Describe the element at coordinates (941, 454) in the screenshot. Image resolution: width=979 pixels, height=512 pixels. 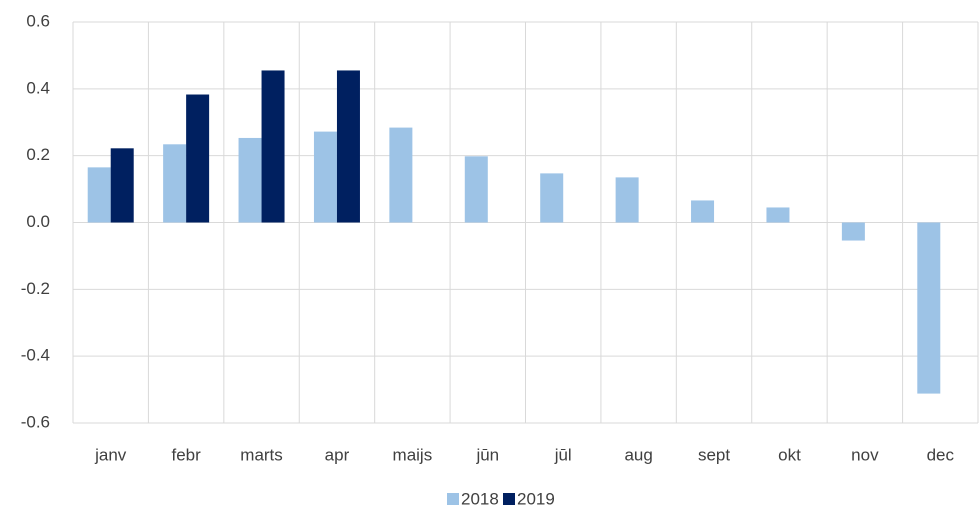
I see `x-tick-label: dec` at that location.